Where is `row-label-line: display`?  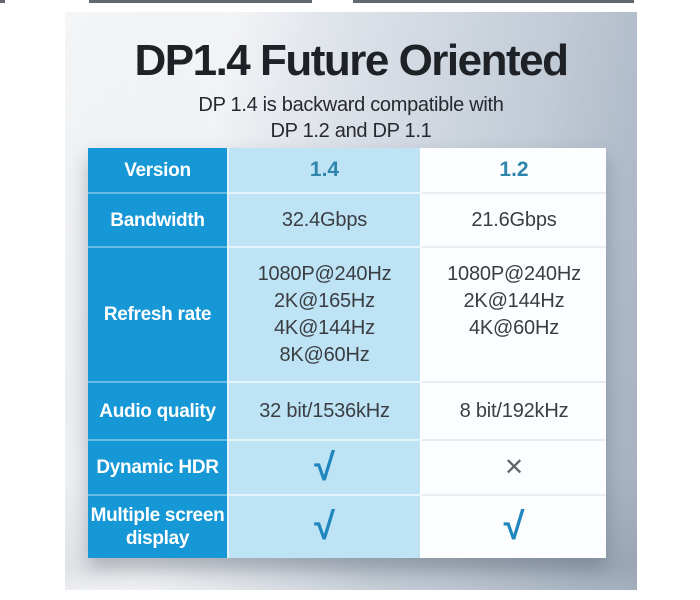
row-label-line: display is located at coordinates (157, 538).